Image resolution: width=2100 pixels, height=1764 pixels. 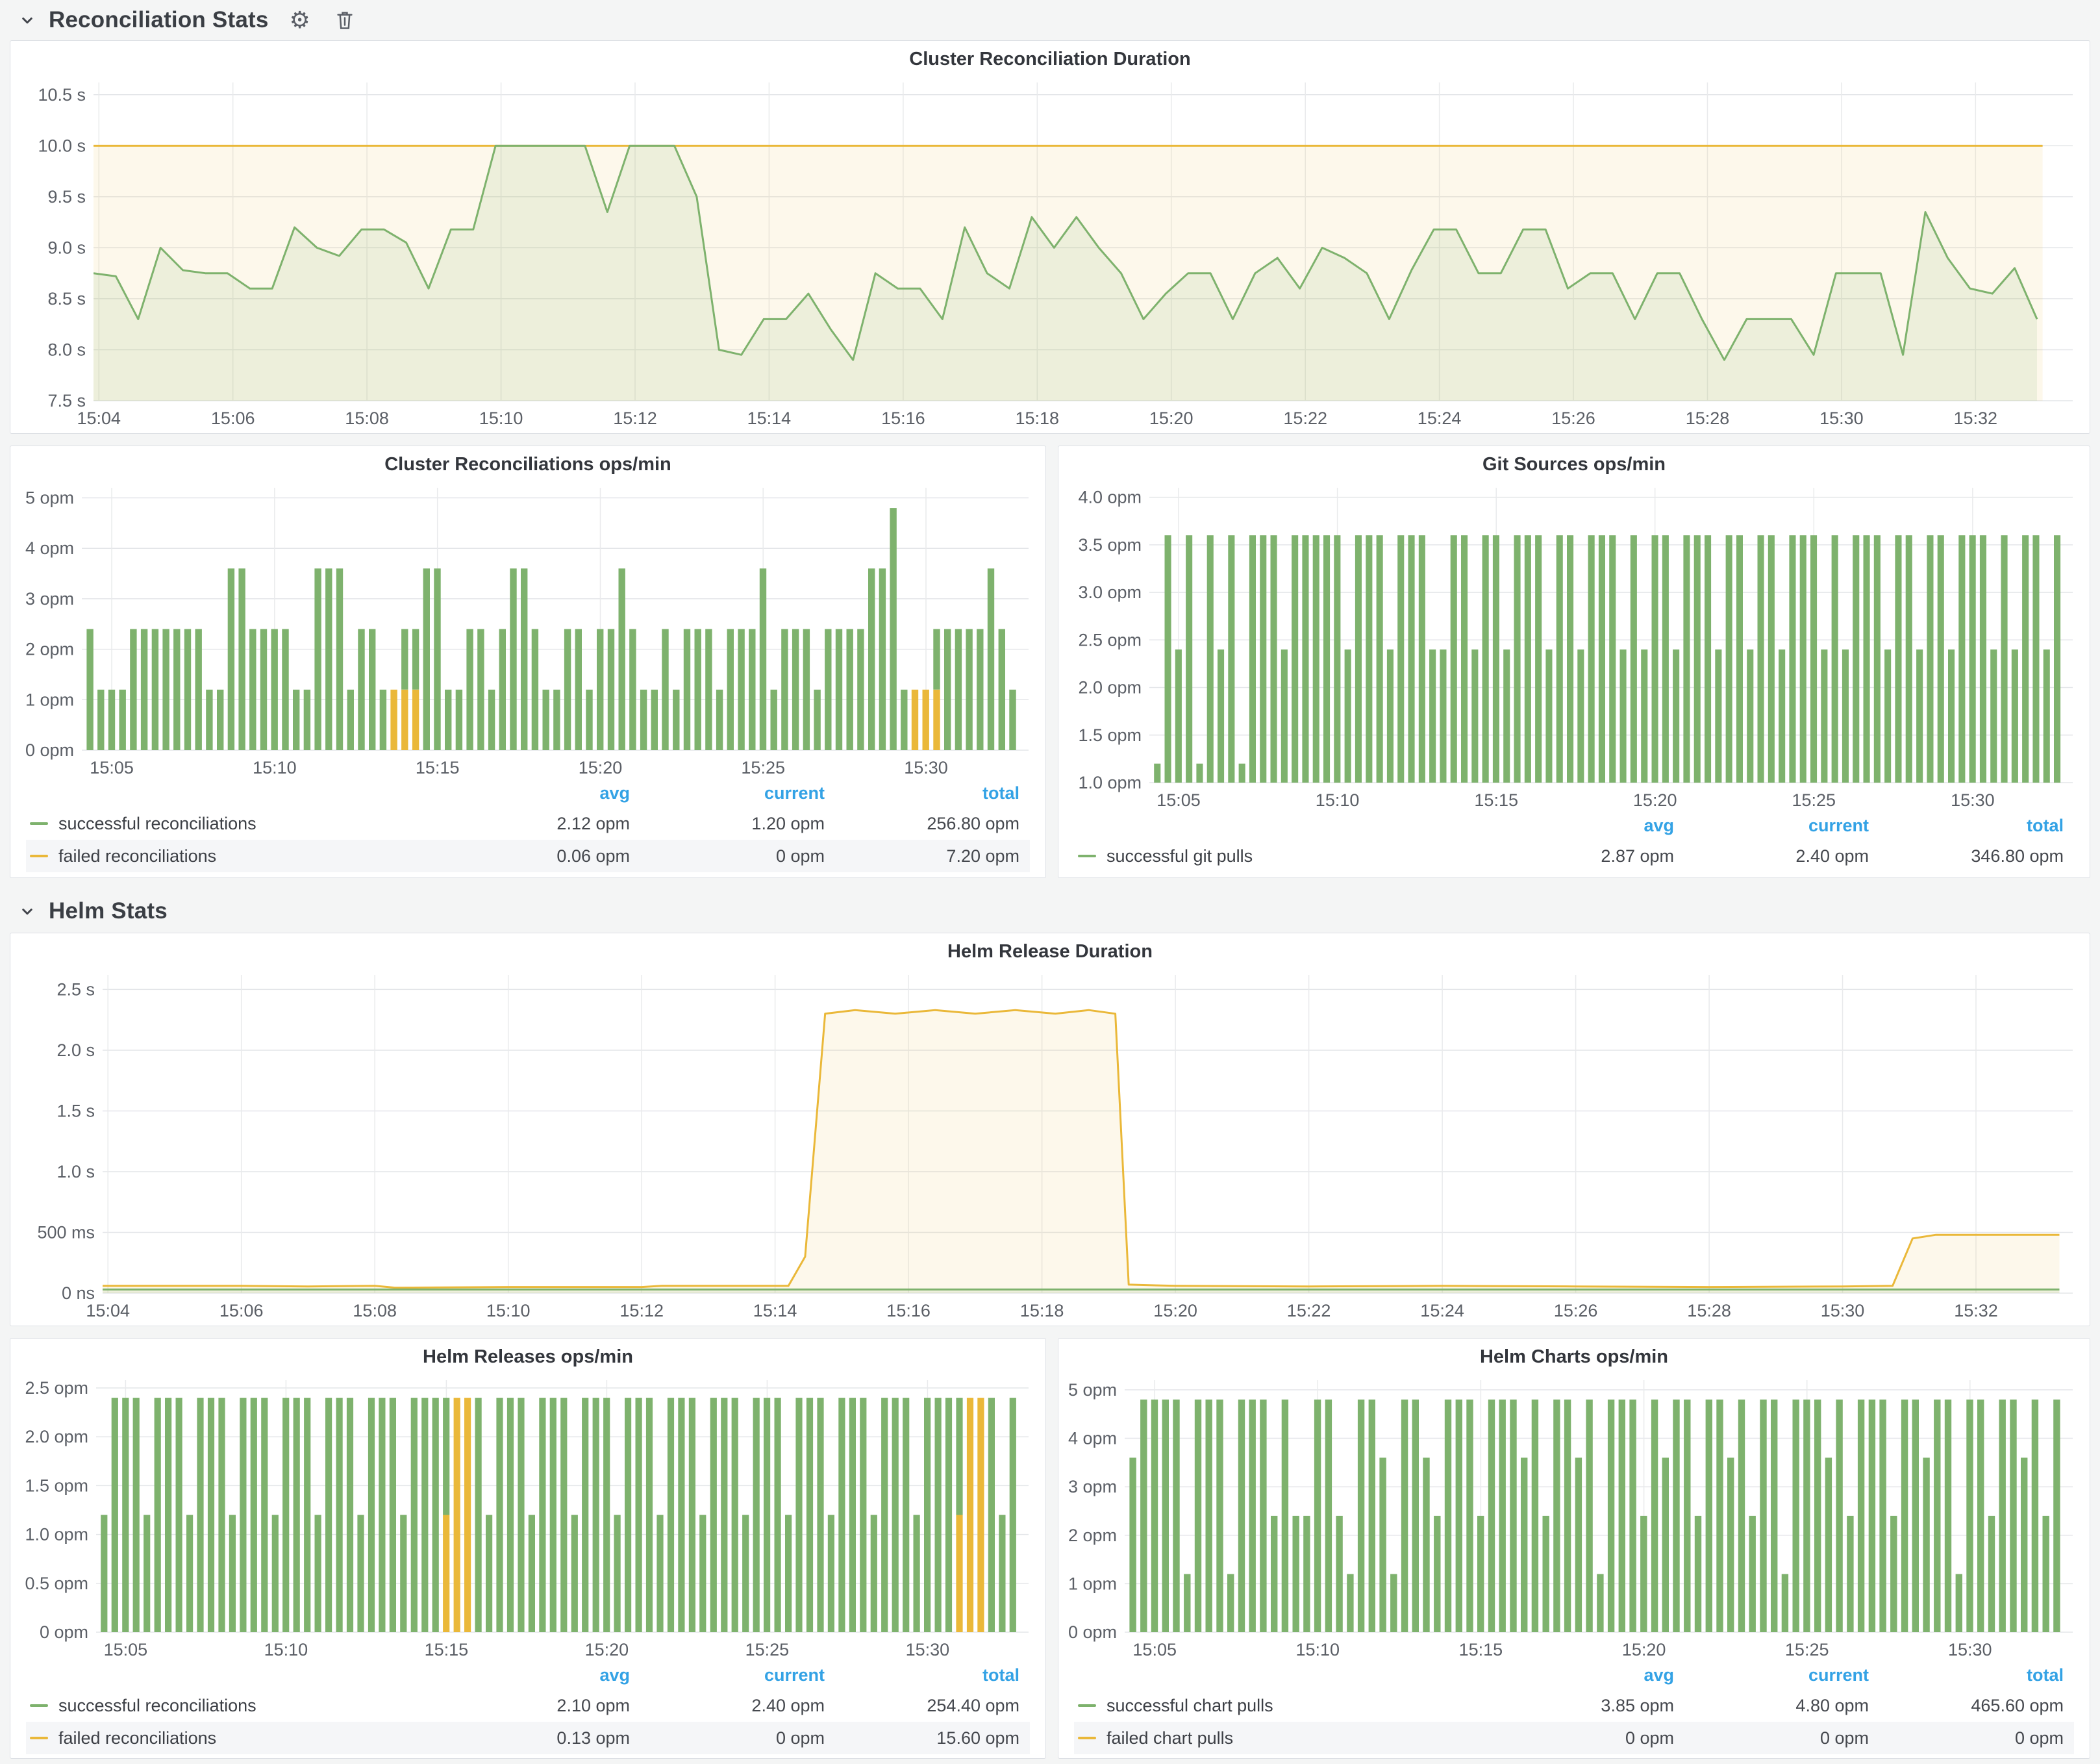 What do you see at coordinates (75, 1172) in the screenshot?
I see `svg-text: 1.0 s` at bounding box center [75, 1172].